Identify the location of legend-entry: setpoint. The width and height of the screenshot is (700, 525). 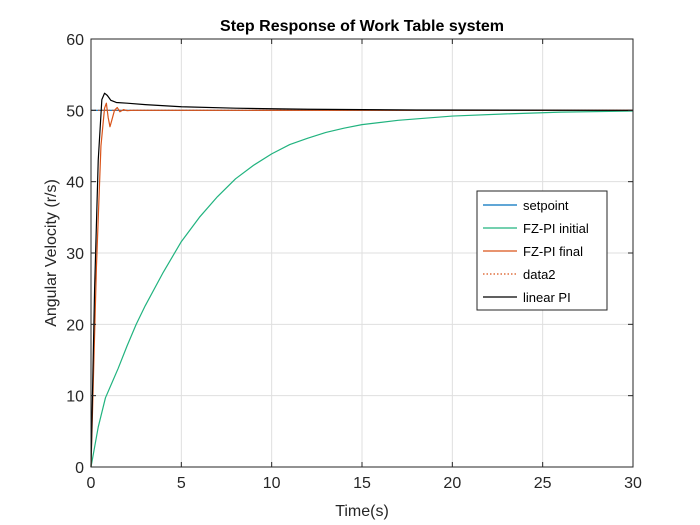
(546, 205).